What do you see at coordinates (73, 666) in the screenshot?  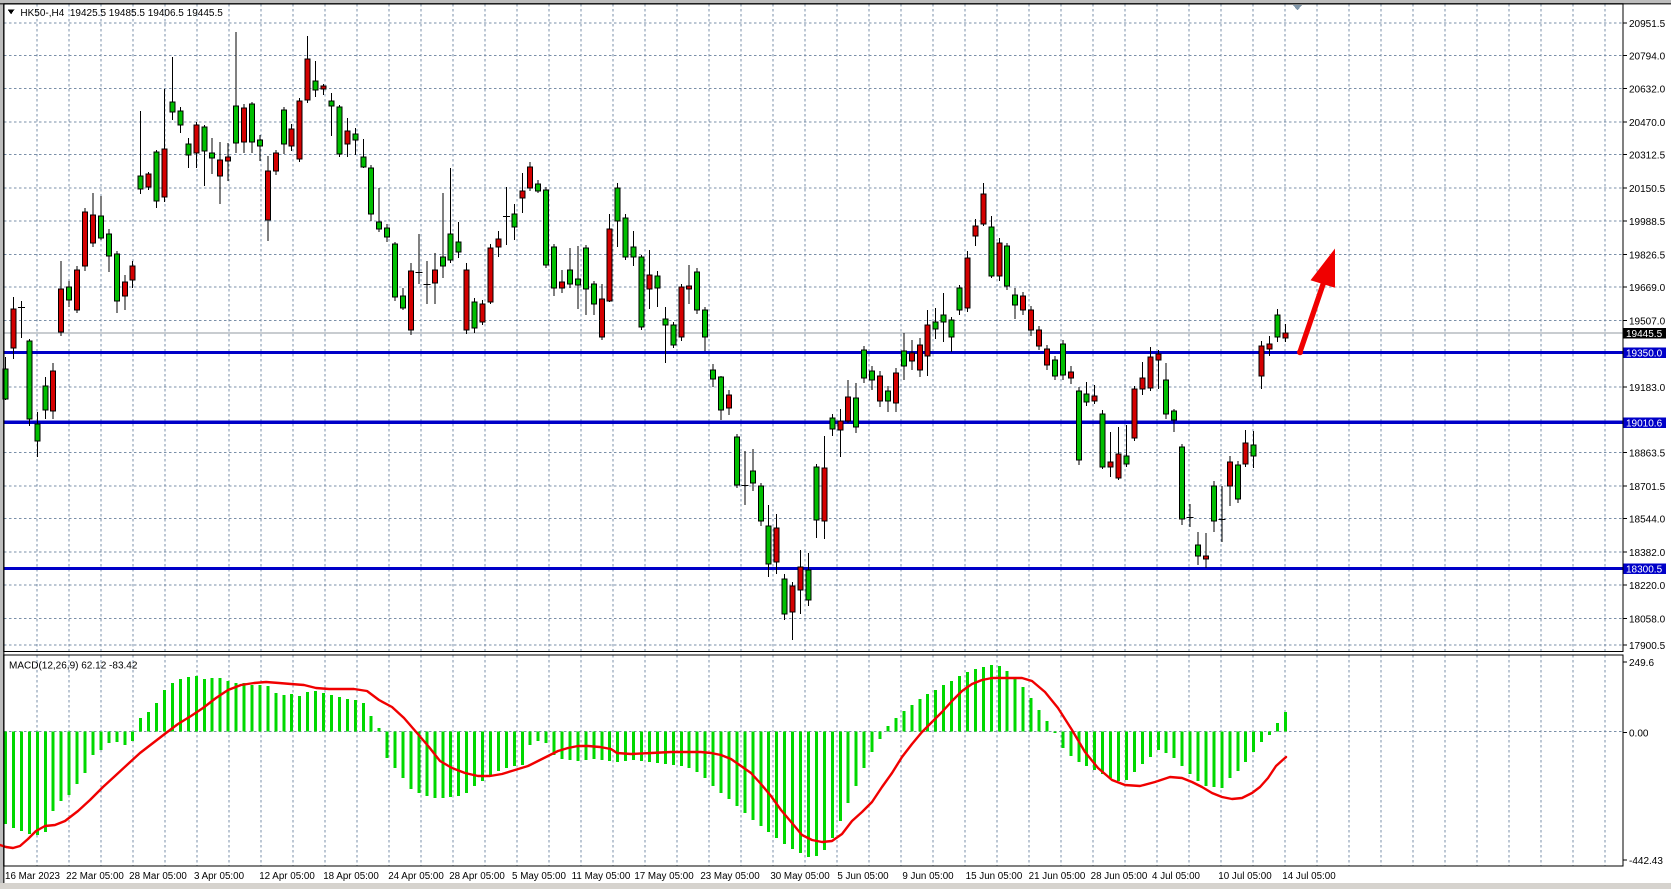 I see `svg-text: MACD(12,26,9) 62.12 -83.42` at bounding box center [73, 666].